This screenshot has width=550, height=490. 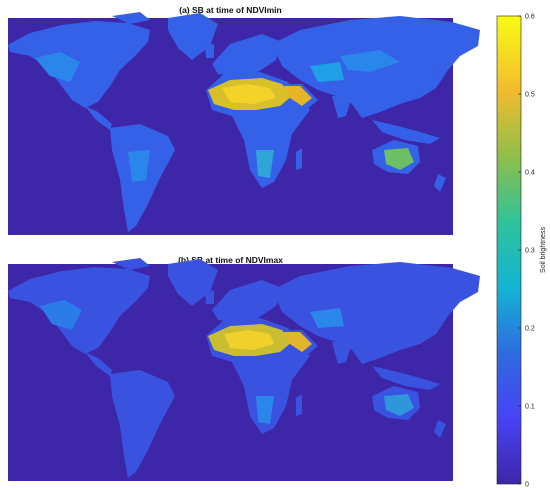 I want to click on colorbar-tick-label: 0, so click(x=527, y=485).